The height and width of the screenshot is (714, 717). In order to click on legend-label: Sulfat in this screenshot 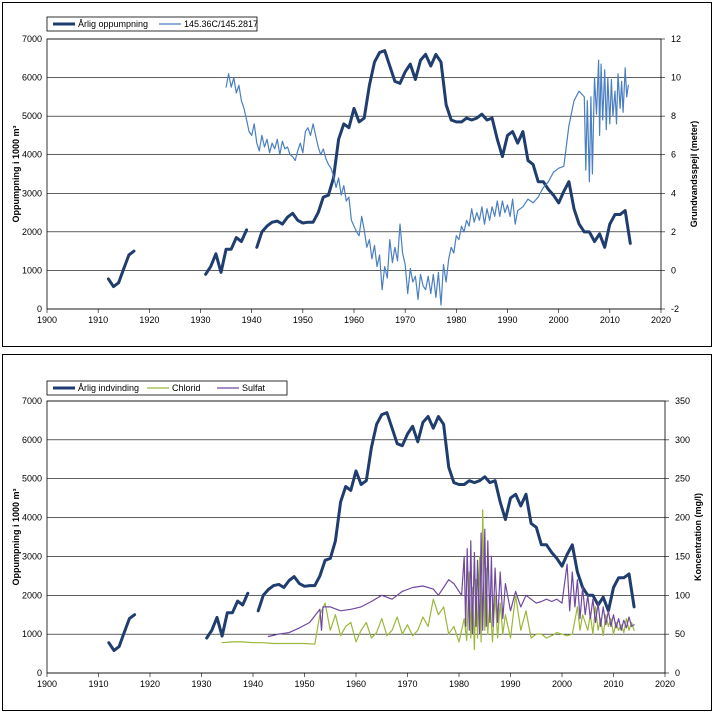, I will do `click(254, 388)`.